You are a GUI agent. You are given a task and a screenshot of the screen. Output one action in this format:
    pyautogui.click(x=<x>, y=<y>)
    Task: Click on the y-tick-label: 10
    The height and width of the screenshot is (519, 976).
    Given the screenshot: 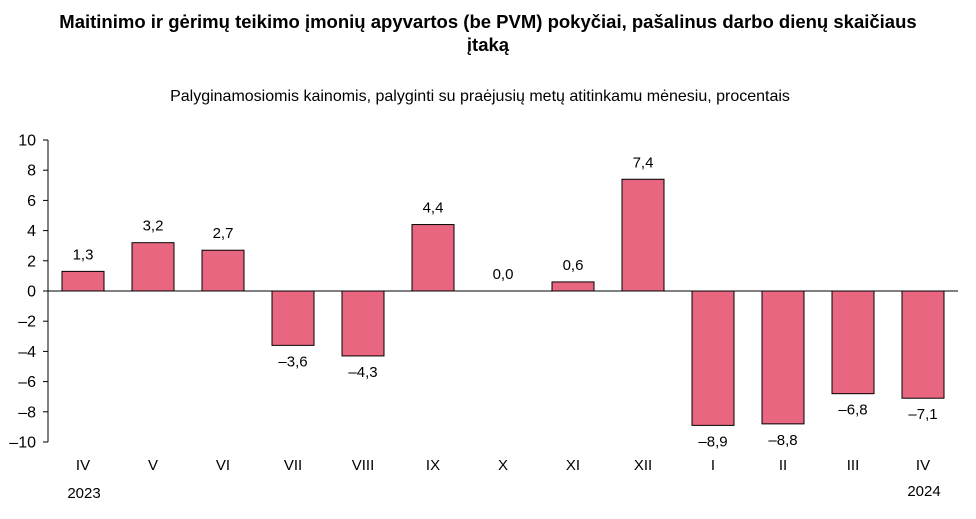 What is the action you would take?
    pyautogui.click(x=27, y=141)
    